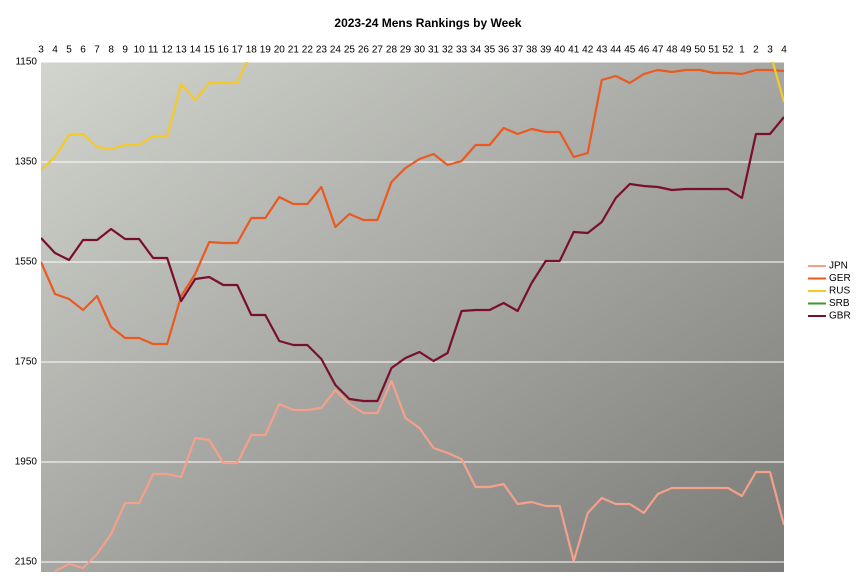  What do you see at coordinates (574, 50) in the screenshot?
I see `x-tick-label: 41` at bounding box center [574, 50].